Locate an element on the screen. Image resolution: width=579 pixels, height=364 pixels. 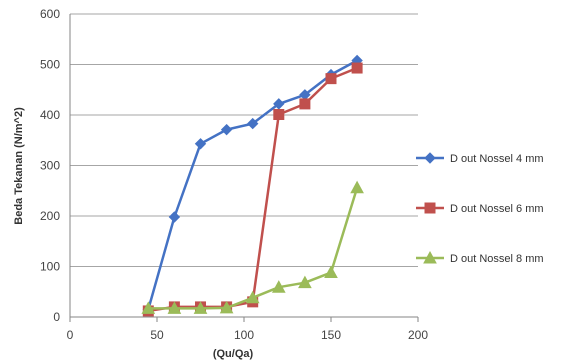
y-tick-label: 200 is located at coordinates (50, 216).